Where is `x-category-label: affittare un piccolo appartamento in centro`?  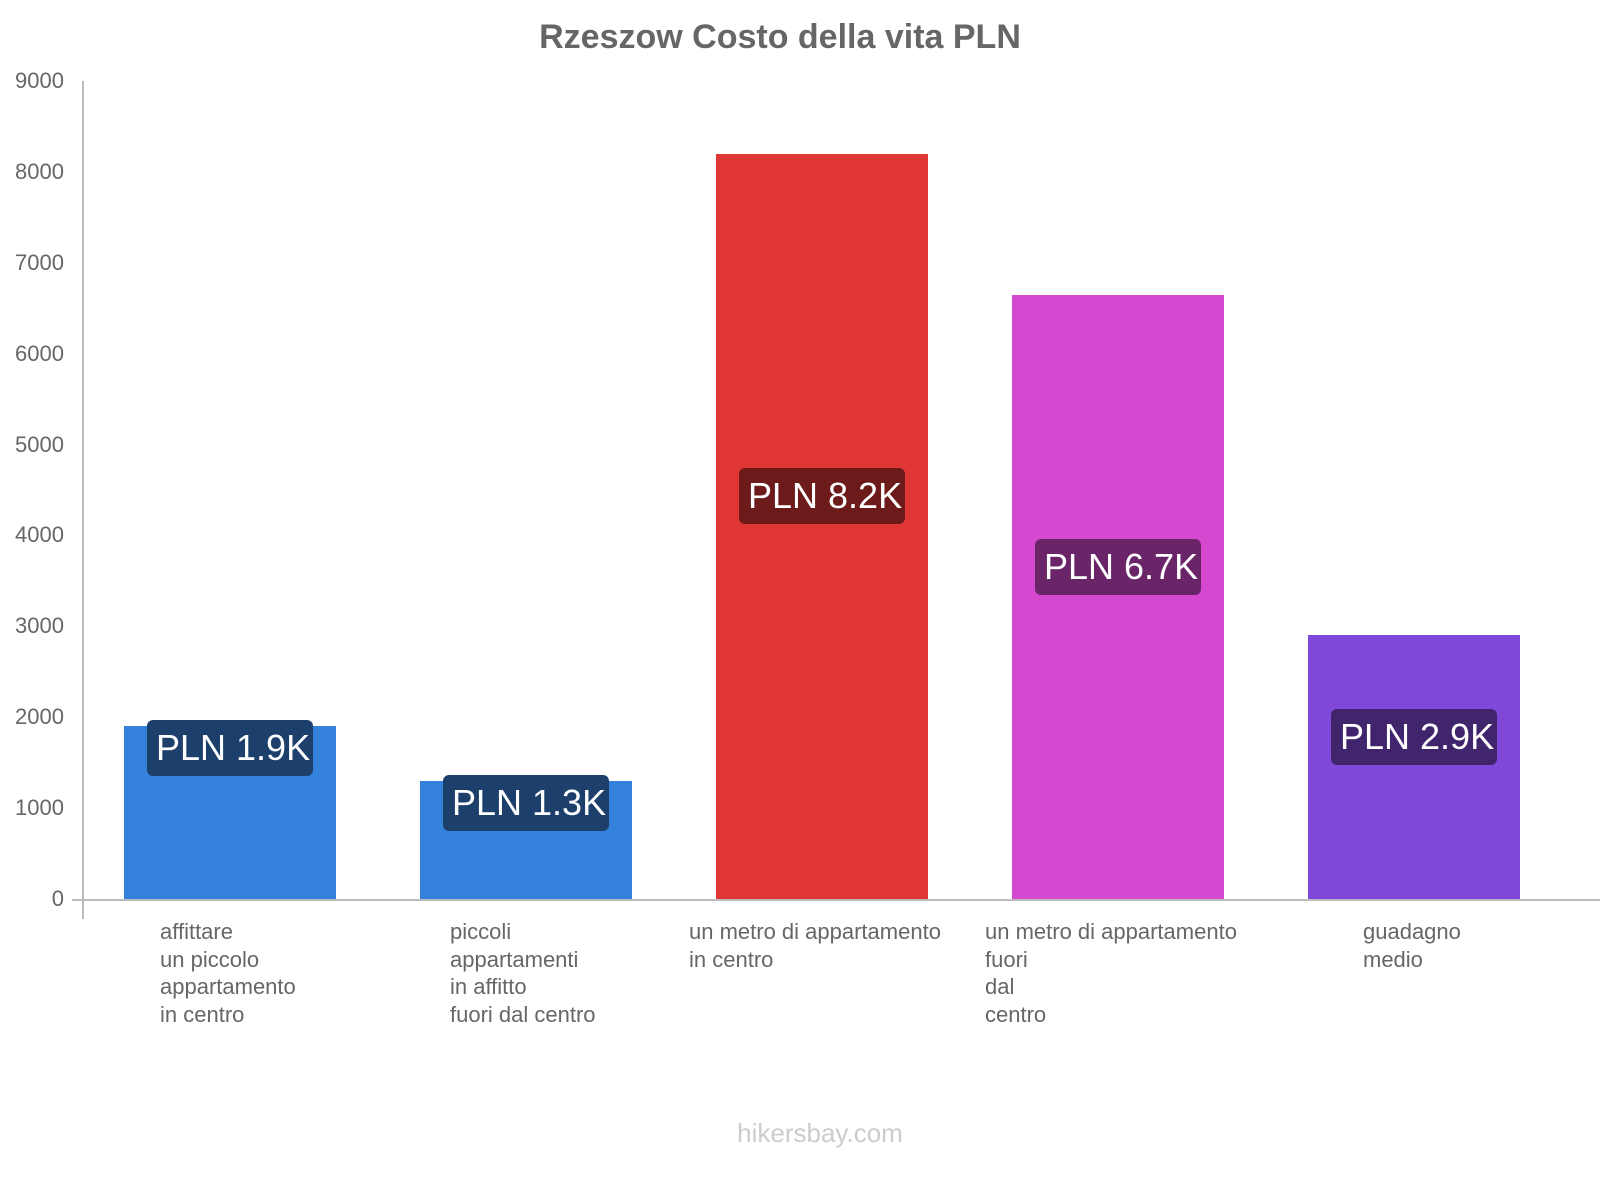 x-category-label: affittare un piccolo appartamento in centro is located at coordinates (228, 973).